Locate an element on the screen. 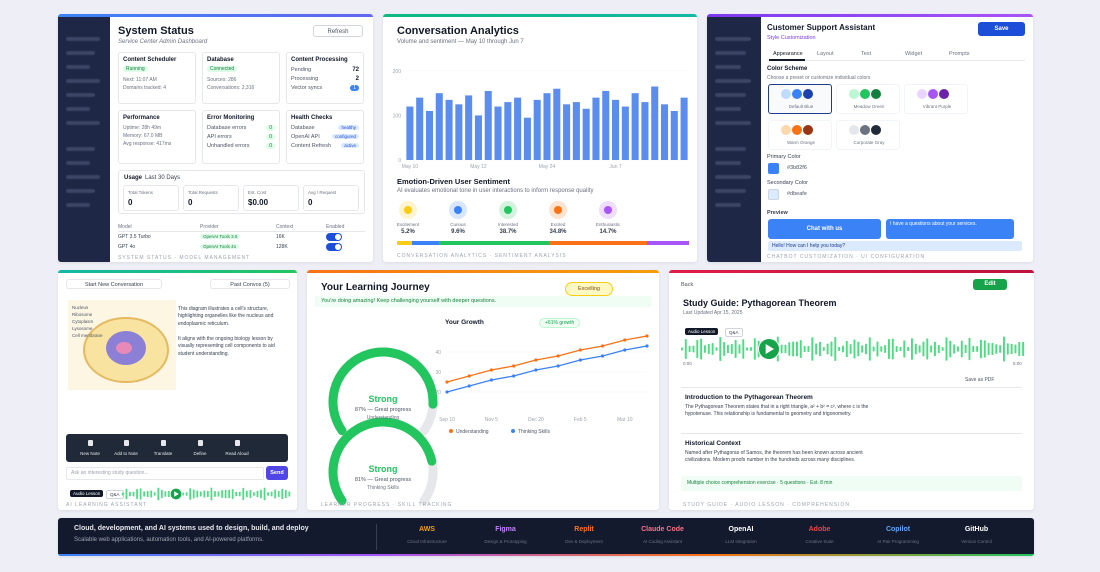 Image resolution: width=1100 pixels, height=572 pixels. gauge-level: Strong is located at coordinates (383, 469).